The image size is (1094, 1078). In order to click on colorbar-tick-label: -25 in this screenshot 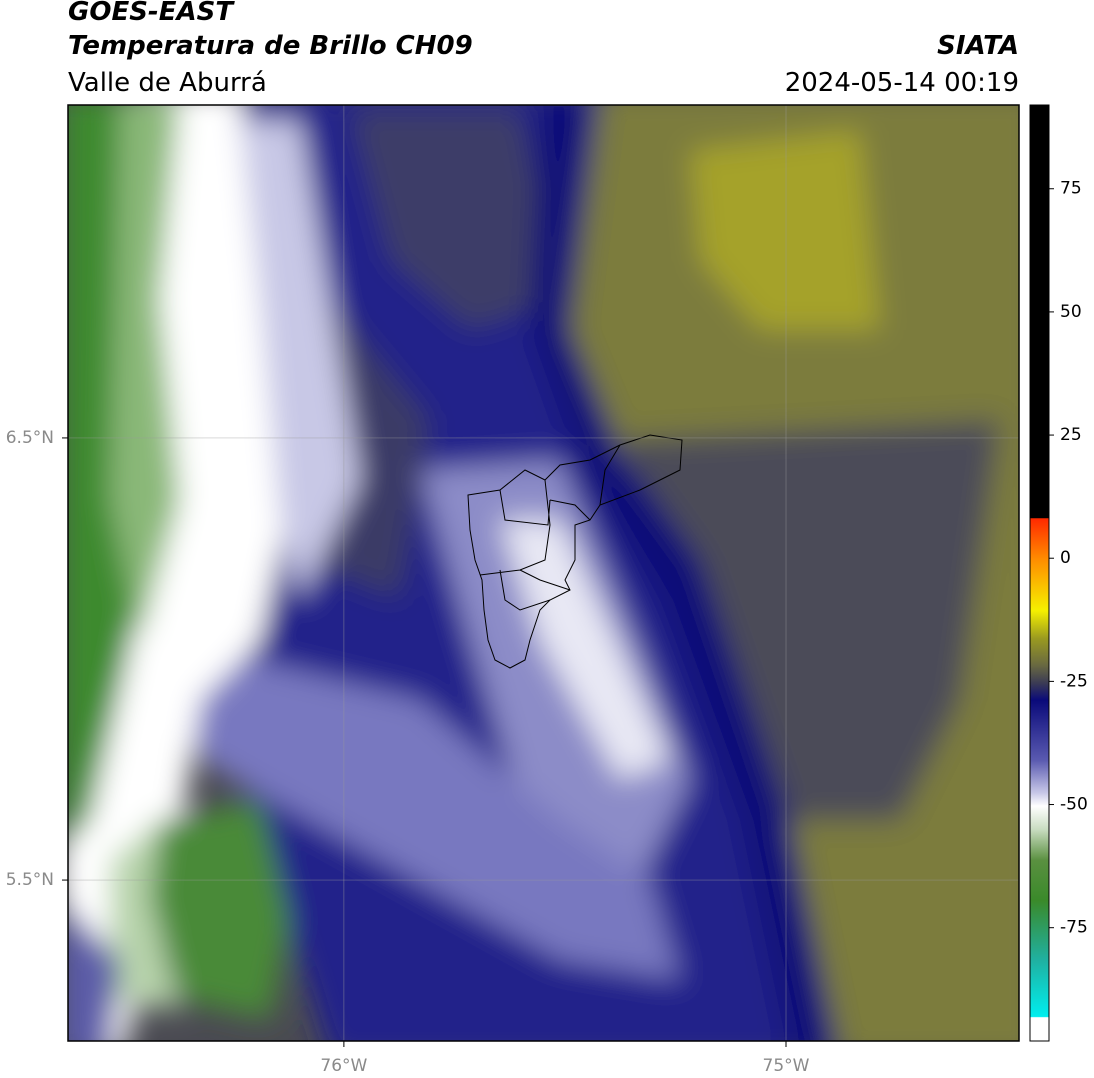, I will do `click(1074, 681)`.